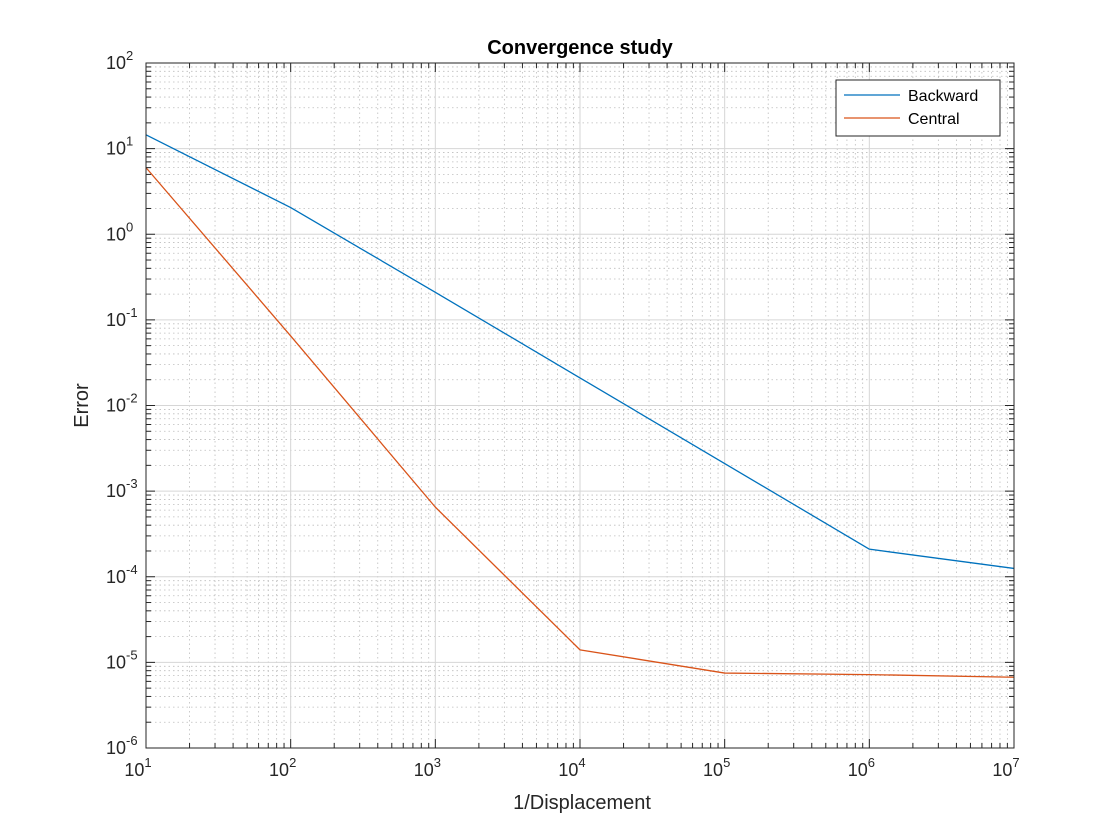 The width and height of the screenshot is (1120, 840). I want to click on tick-exponent: -1, so click(132, 312).